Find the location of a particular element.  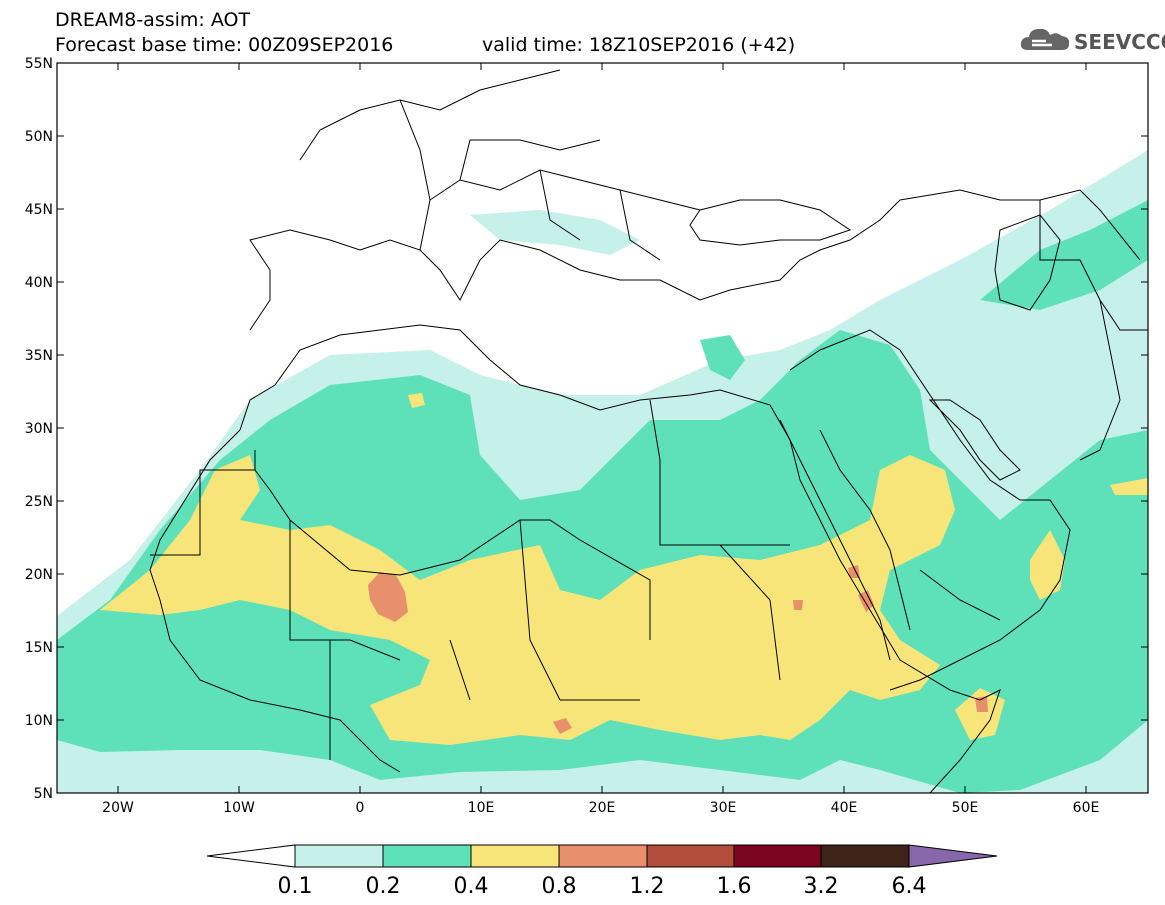

lon-label: 20W is located at coordinates (118, 808).